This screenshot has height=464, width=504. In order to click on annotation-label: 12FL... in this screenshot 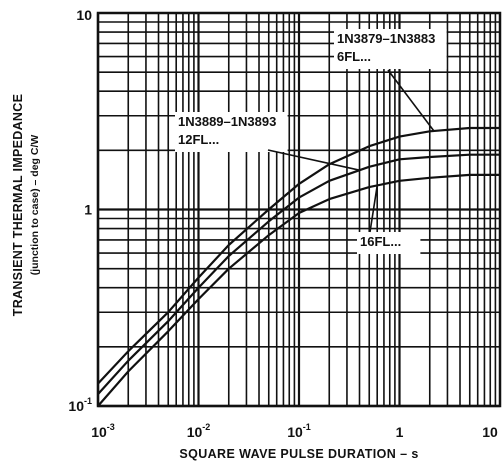, I will do `click(198, 139)`.